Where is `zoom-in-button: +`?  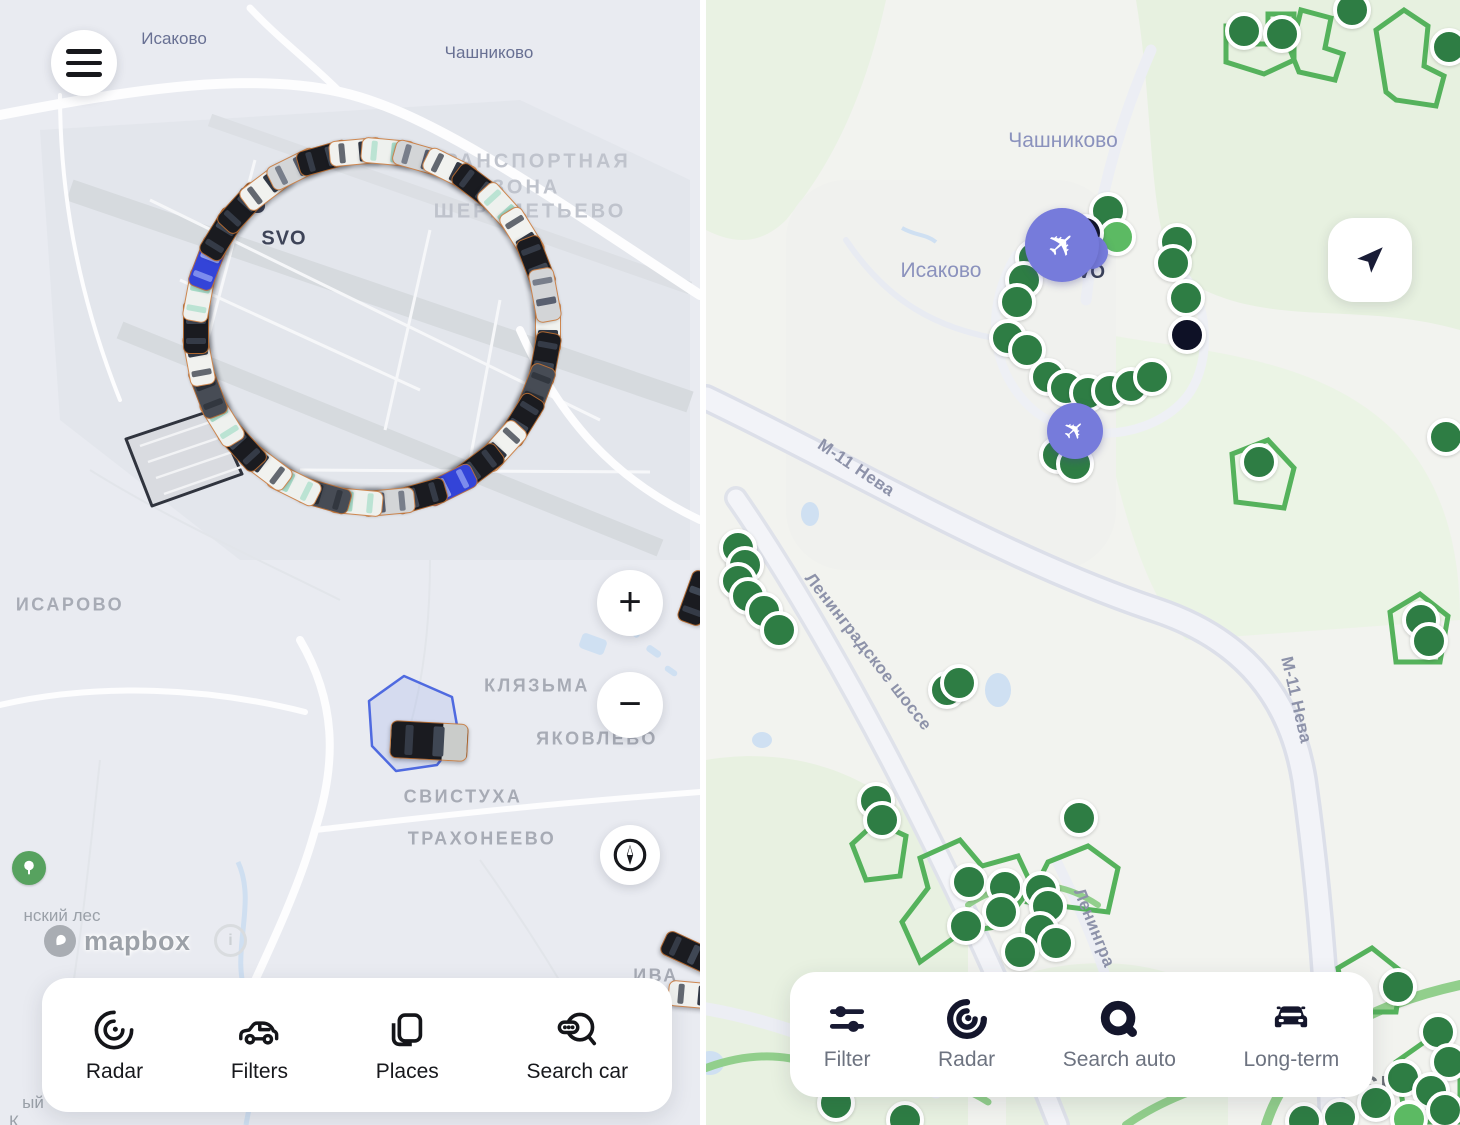
zoom-in-button: + is located at coordinates (630, 603).